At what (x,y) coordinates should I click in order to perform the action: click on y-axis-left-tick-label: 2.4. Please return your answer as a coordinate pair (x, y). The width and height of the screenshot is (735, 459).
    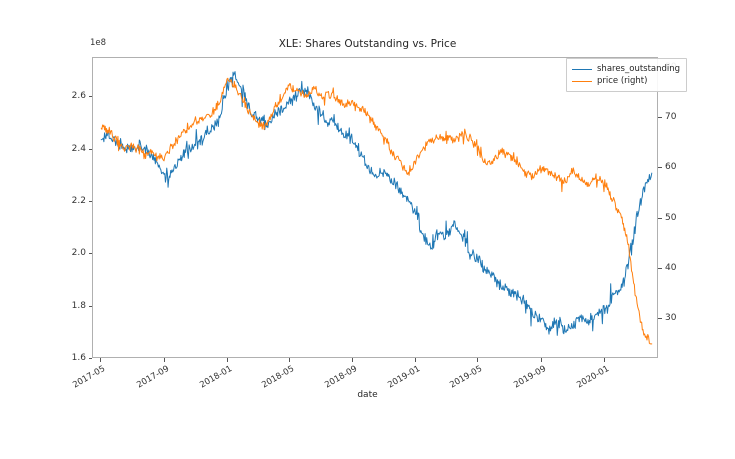
    Looking at the image, I should click on (78, 148).